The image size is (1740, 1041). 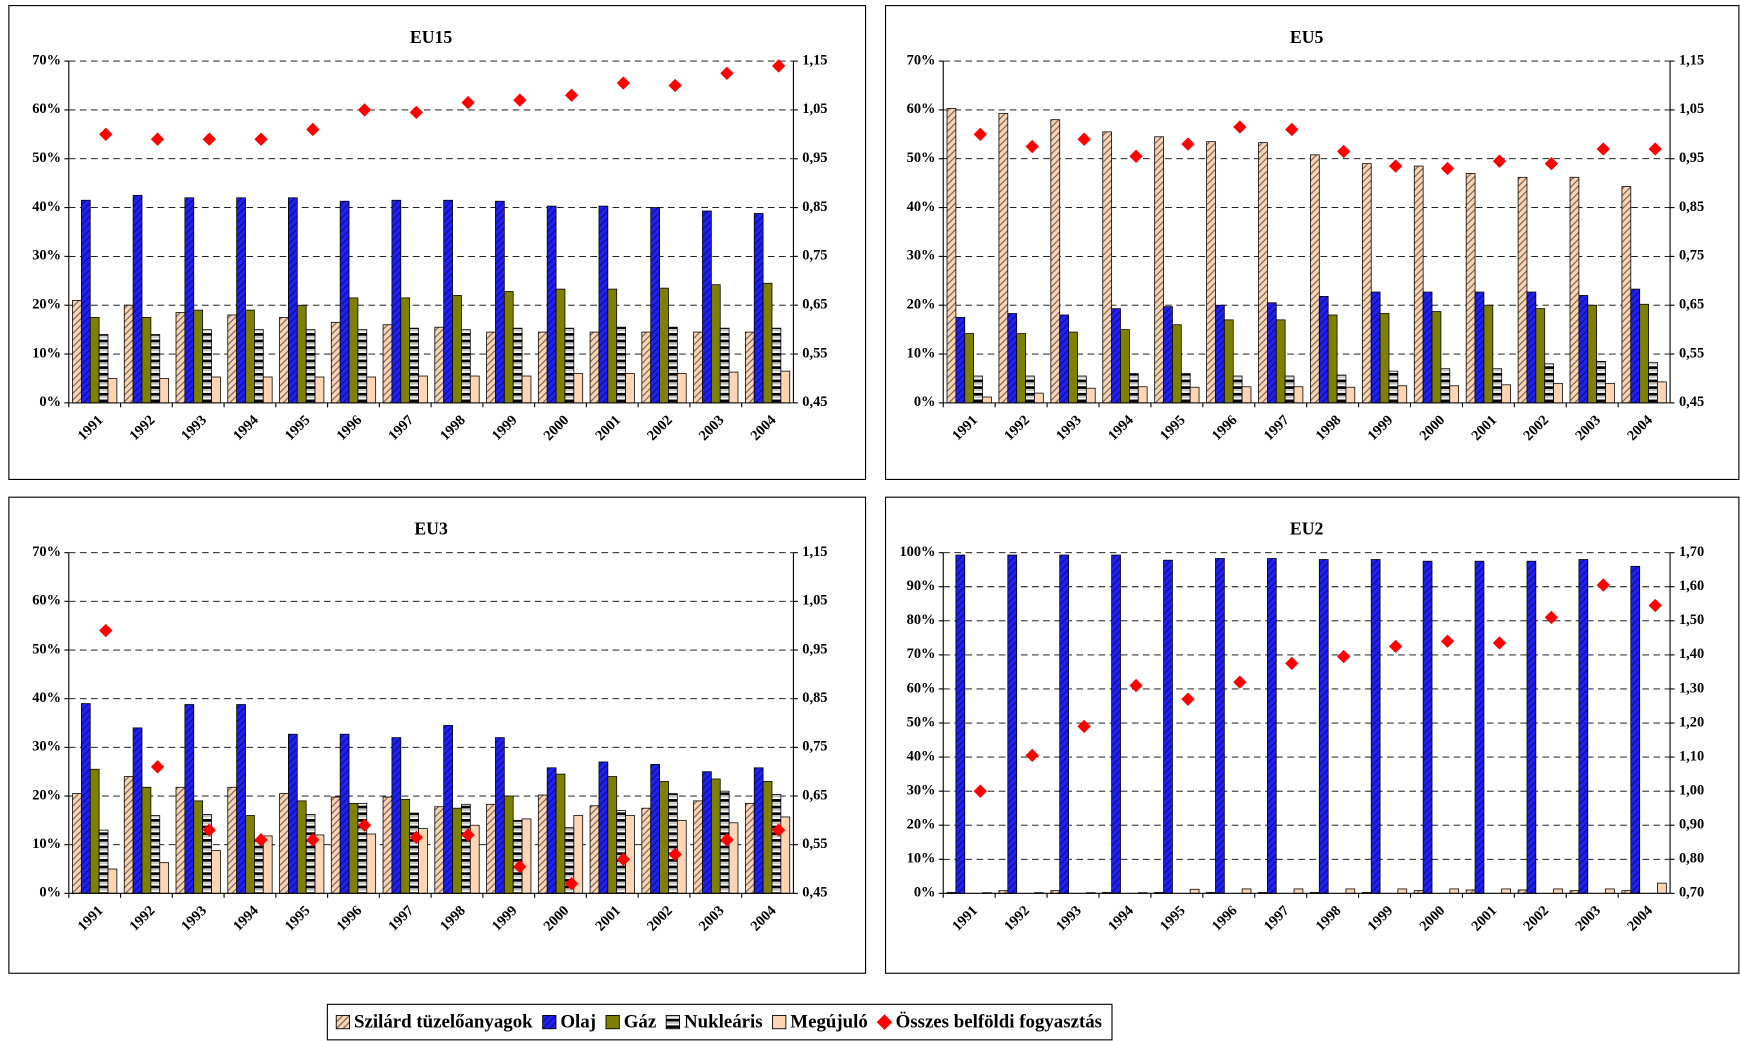 I want to click on y2-tick-label: 1,15, so click(x=814, y=60).